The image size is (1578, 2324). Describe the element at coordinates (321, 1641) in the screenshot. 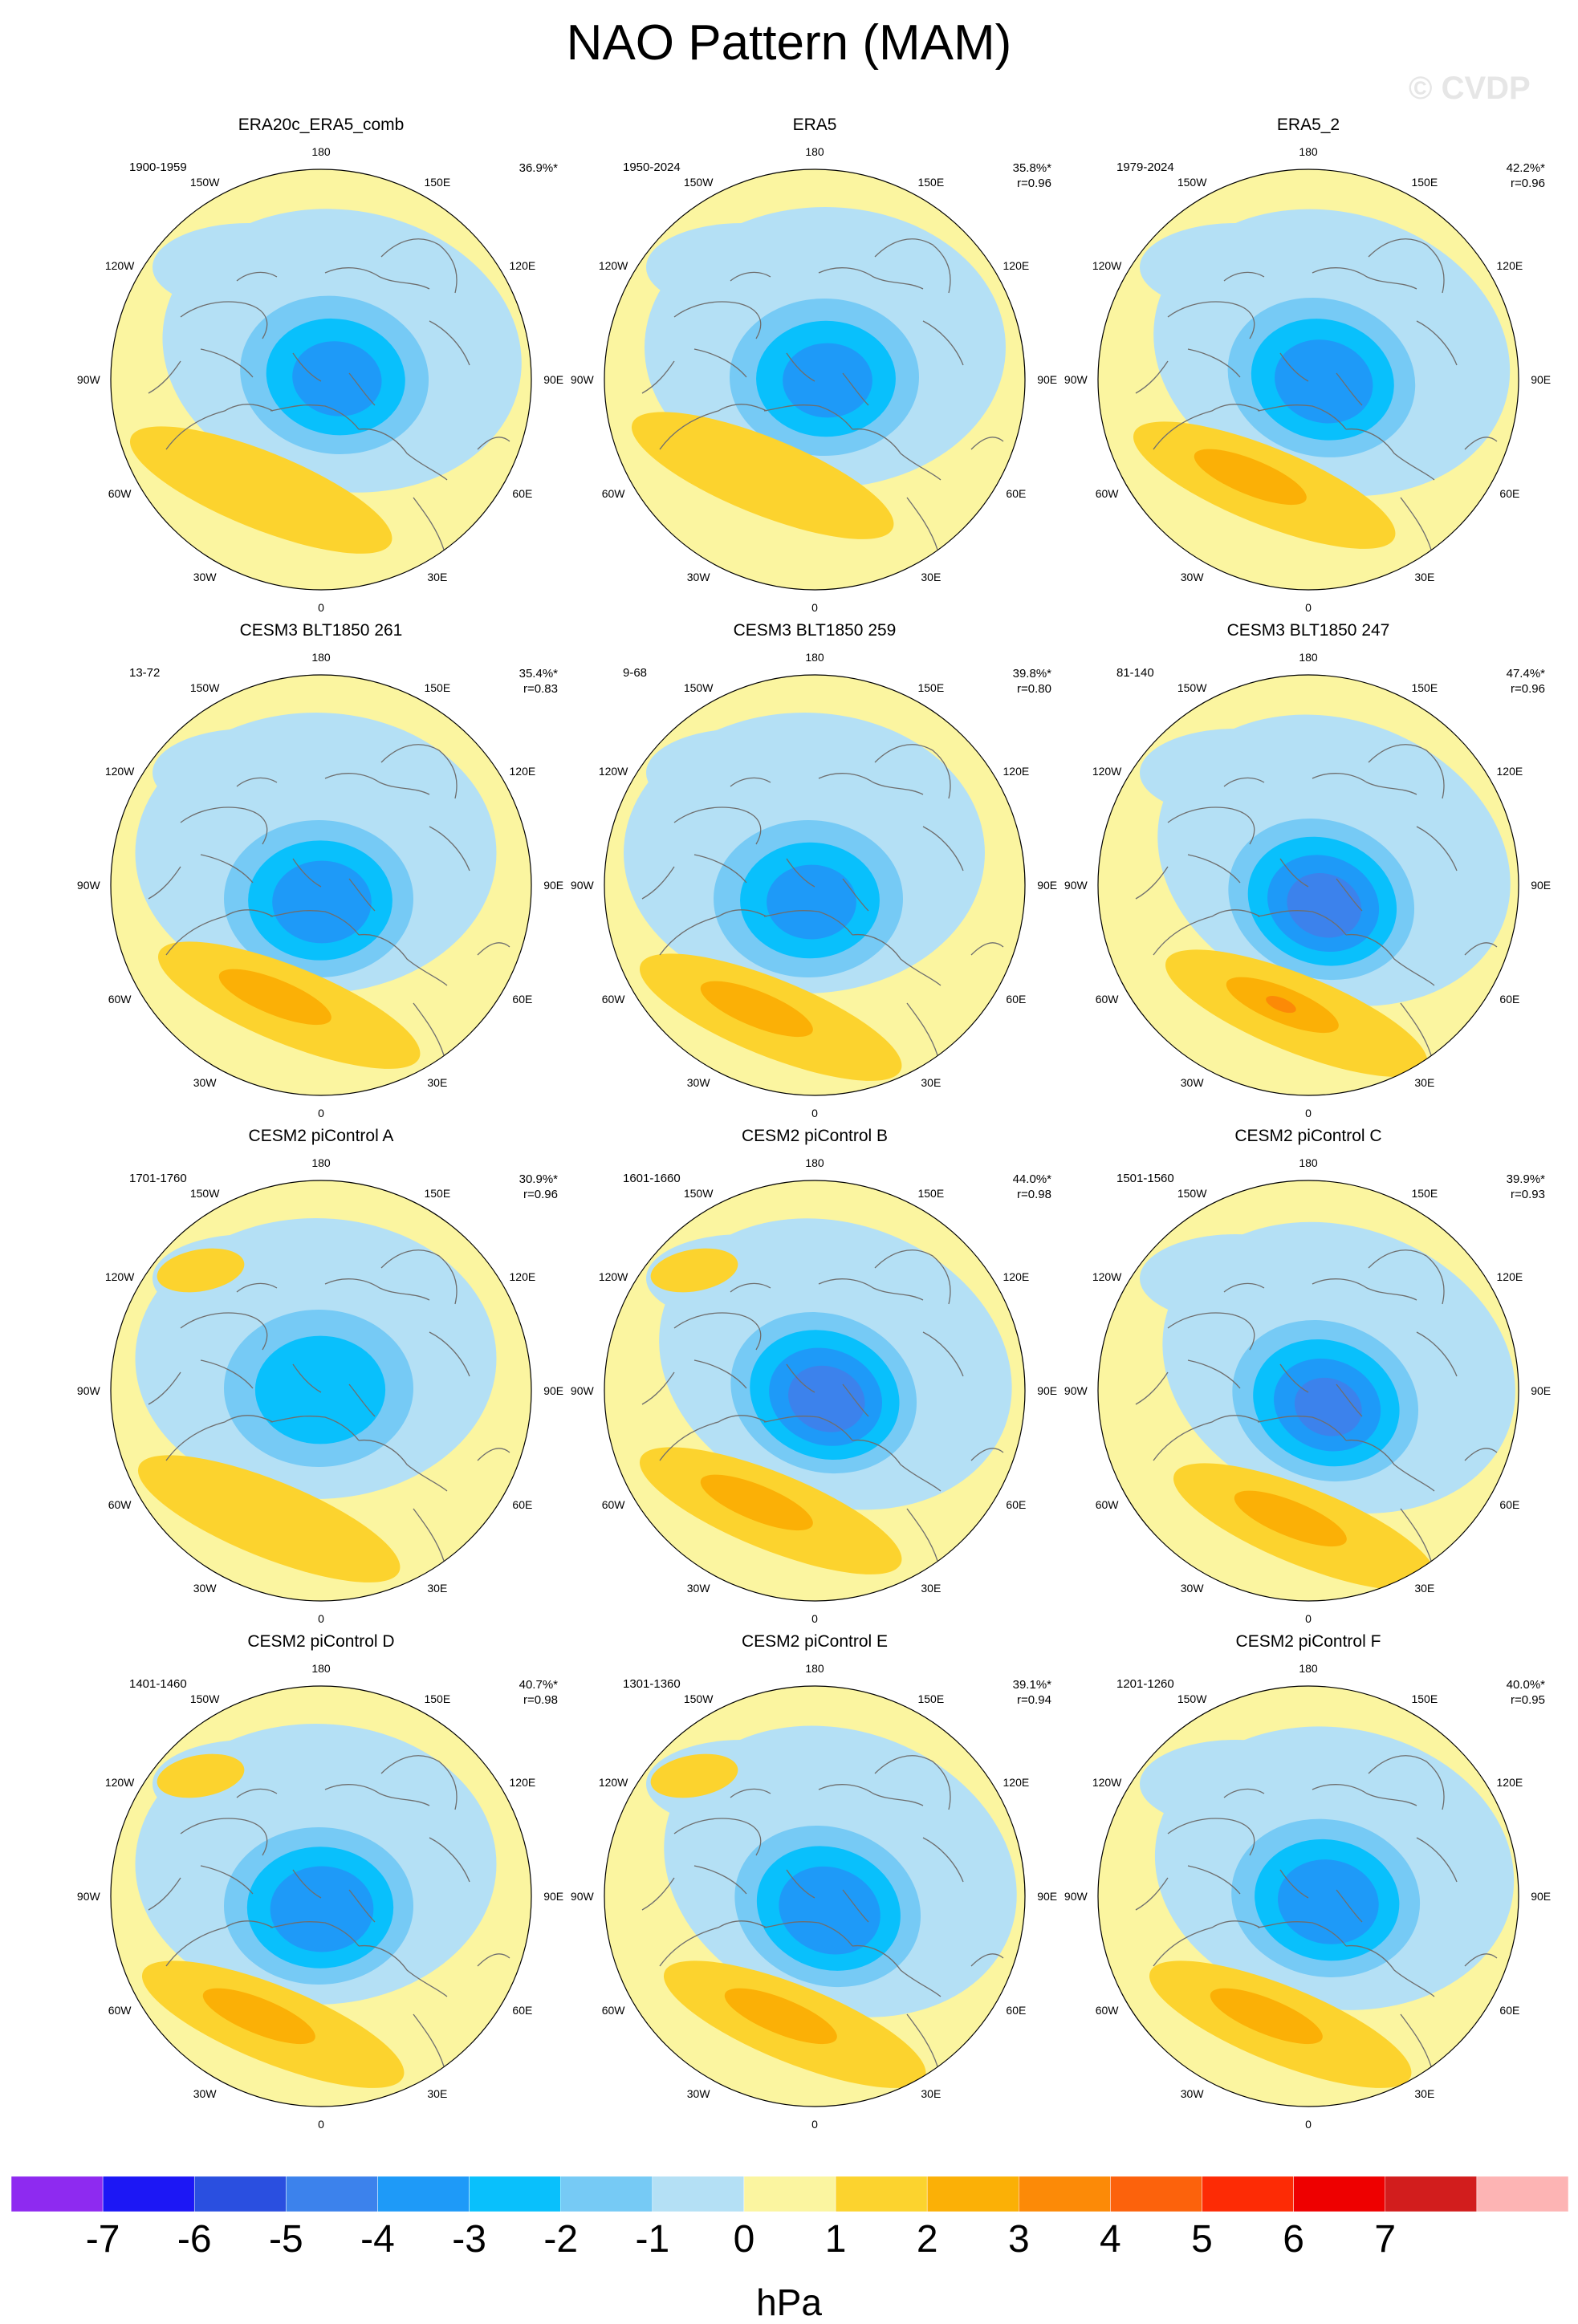

I see `panel-title: CESM2 piControl D` at that location.